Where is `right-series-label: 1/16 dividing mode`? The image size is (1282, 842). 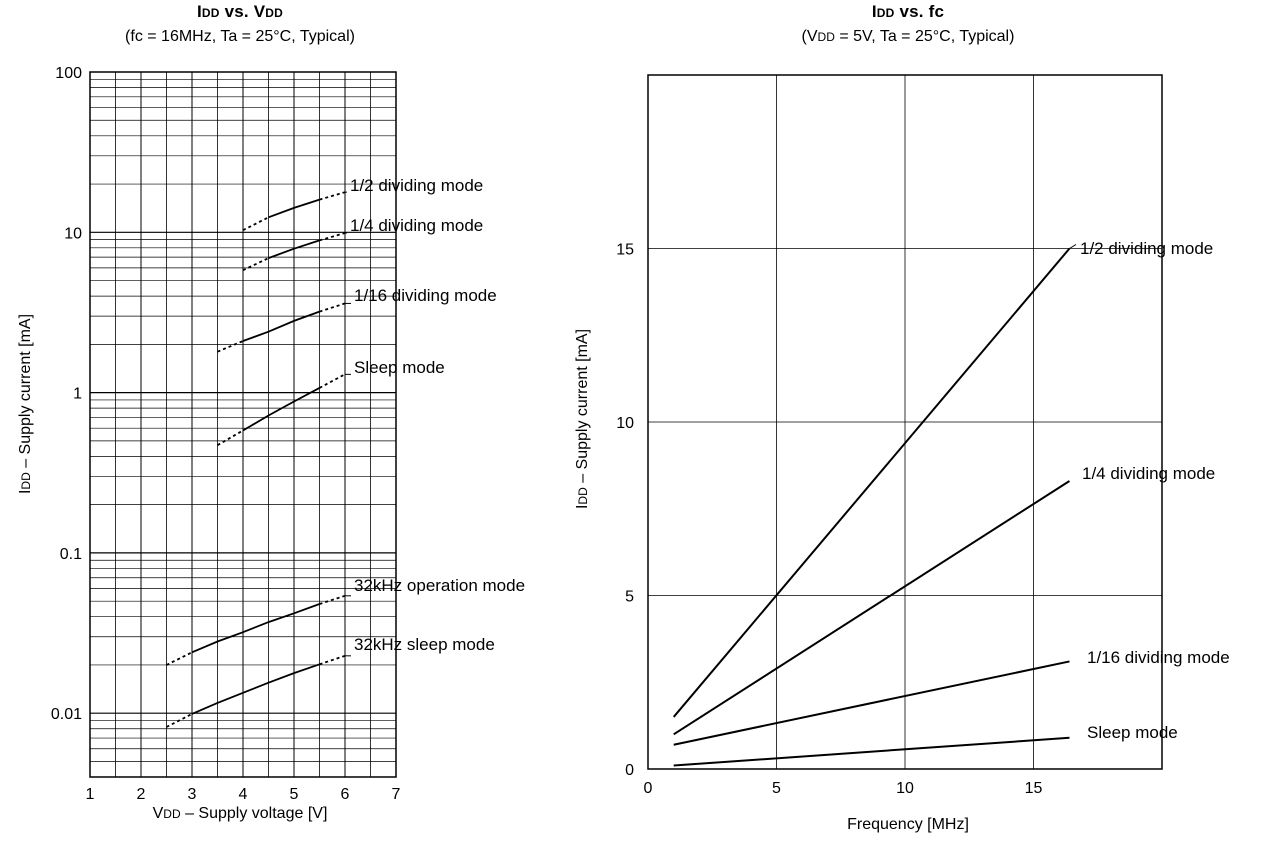 right-series-label: 1/16 dividing mode is located at coordinates (1158, 657).